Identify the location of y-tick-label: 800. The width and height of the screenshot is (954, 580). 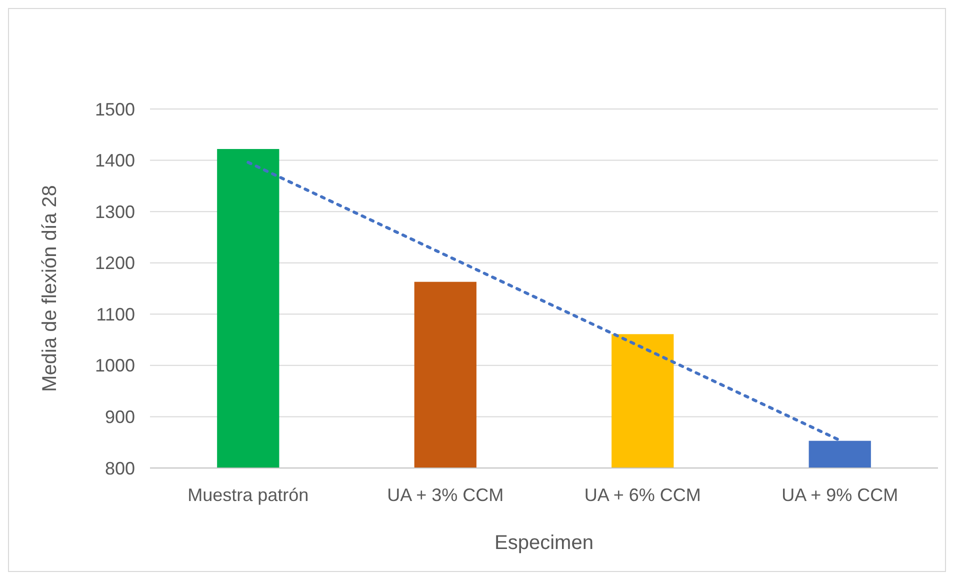
(119, 468).